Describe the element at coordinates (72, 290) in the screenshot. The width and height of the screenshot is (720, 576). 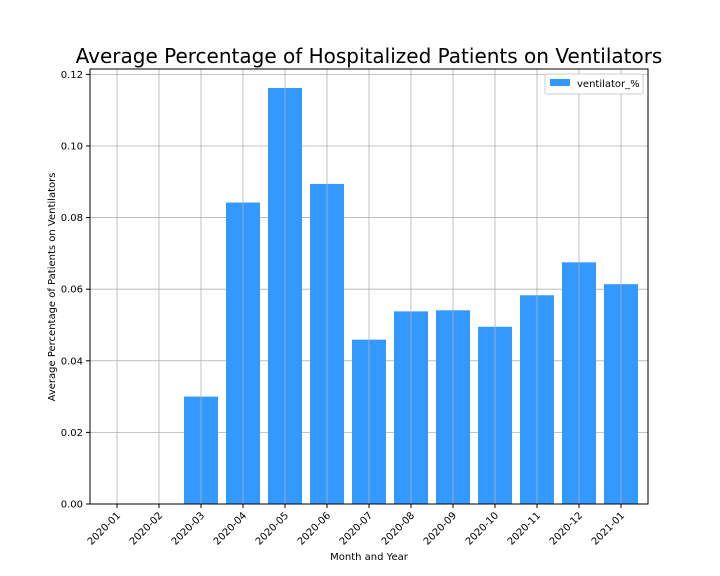
I see `y-tick-label: 0.06` at that location.